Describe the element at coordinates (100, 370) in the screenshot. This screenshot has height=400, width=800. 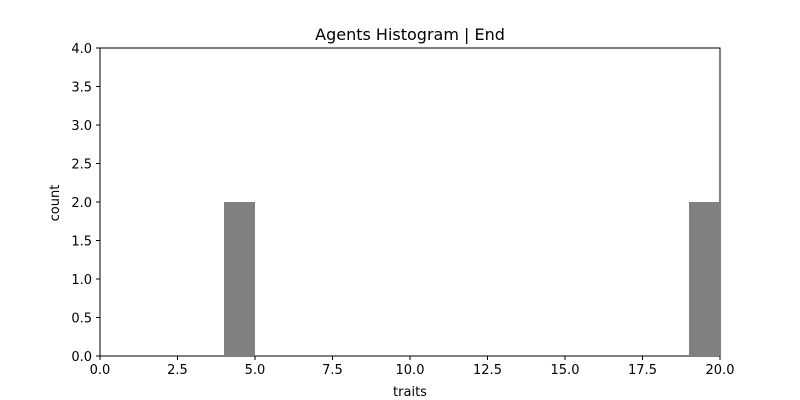
I see `x-tick-label: 0.0` at that location.